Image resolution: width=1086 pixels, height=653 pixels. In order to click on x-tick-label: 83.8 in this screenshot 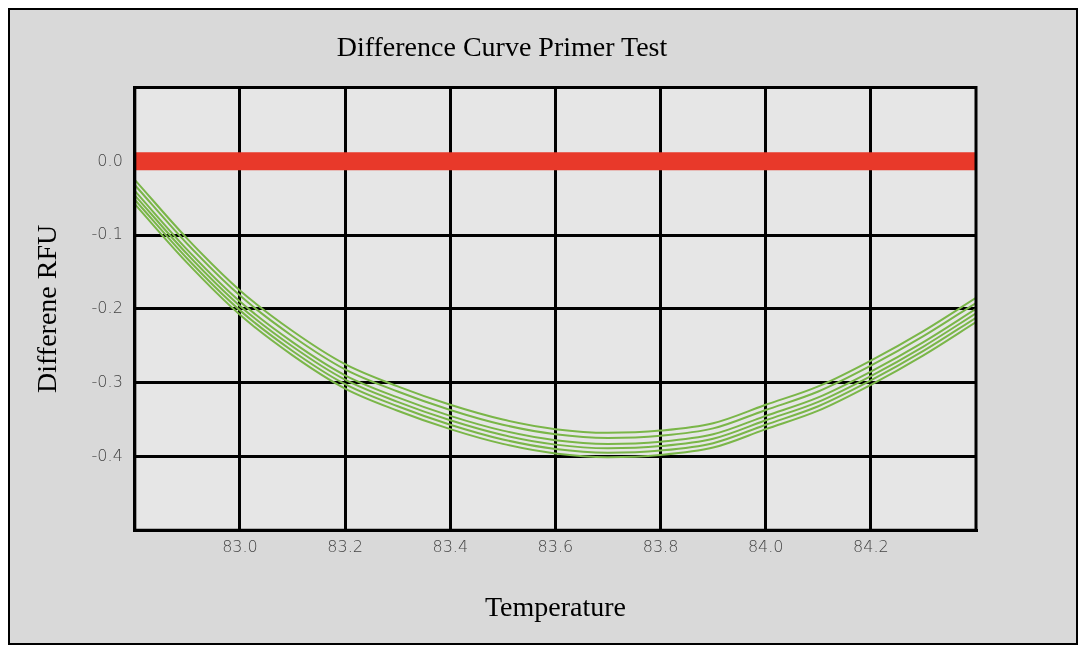, I will do `click(660, 546)`.